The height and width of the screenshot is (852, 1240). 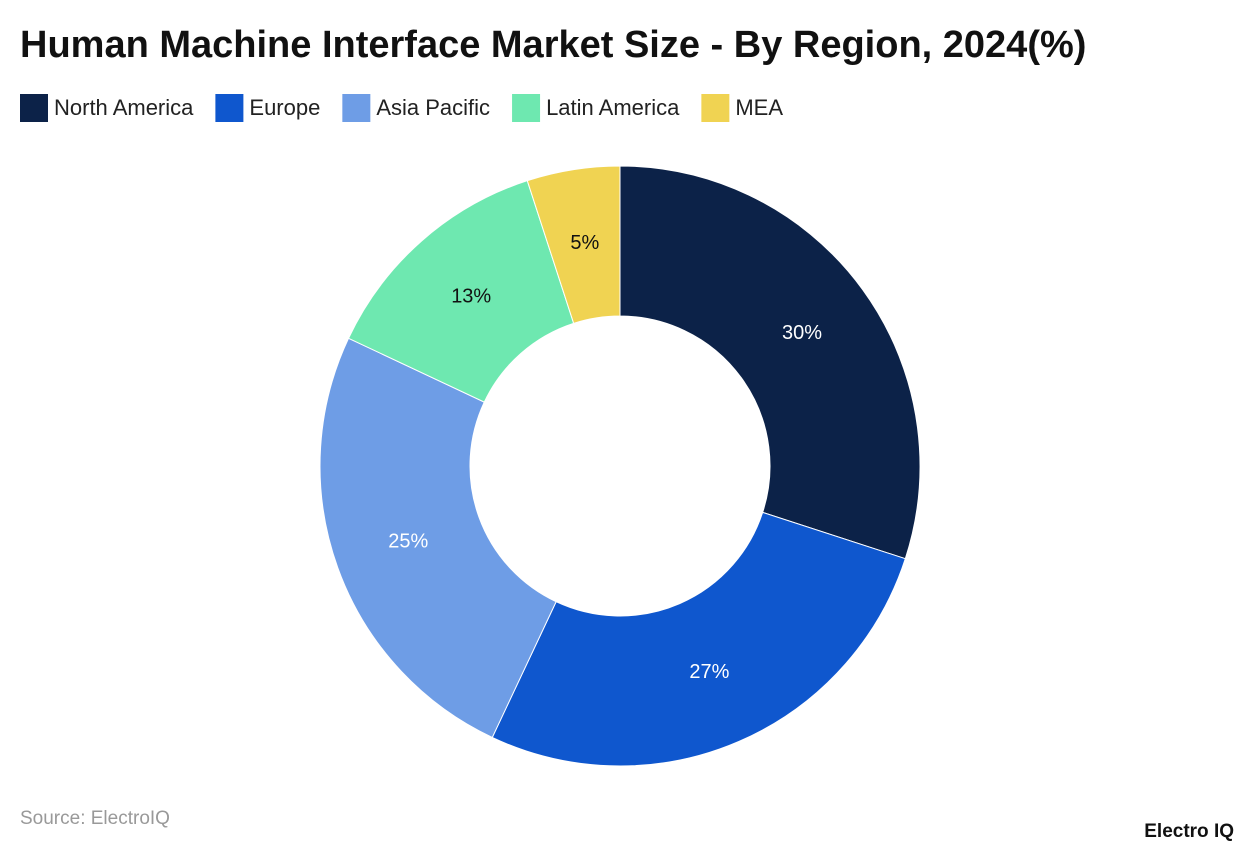 I want to click on legend-label: MEA, so click(x=759, y=107).